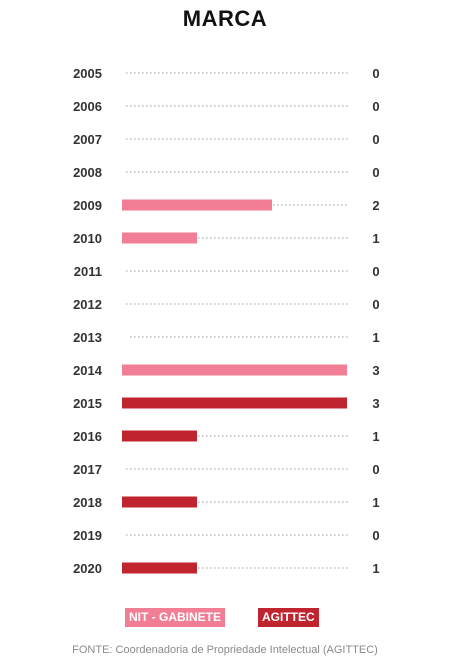  I want to click on category-label-2018: 2018, so click(87, 502).